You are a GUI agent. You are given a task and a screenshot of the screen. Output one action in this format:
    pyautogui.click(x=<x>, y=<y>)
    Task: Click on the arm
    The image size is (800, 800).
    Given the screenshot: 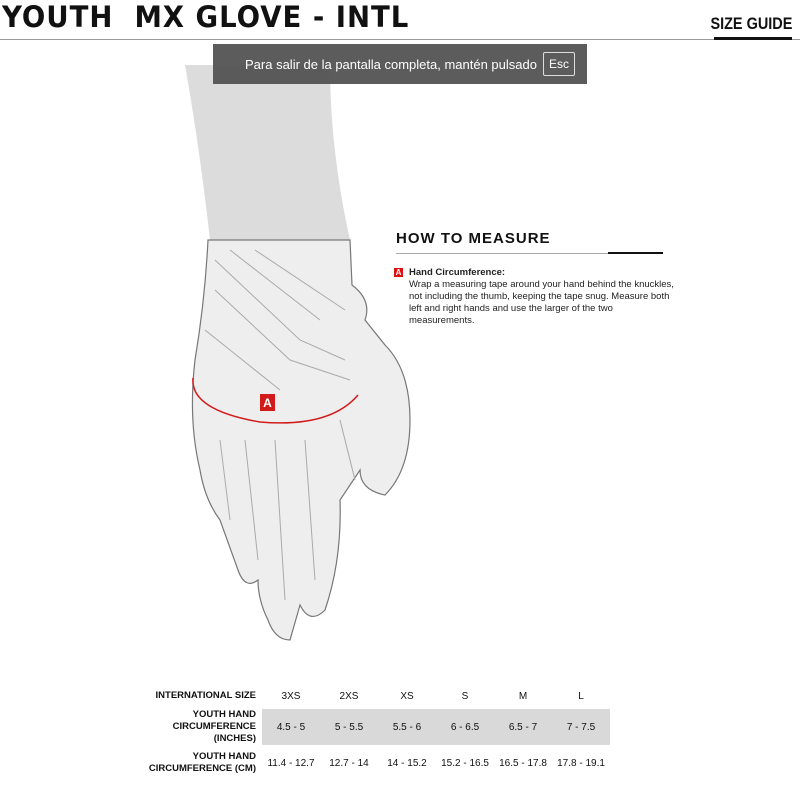 What is the action you would take?
    pyautogui.click(x=267, y=152)
    